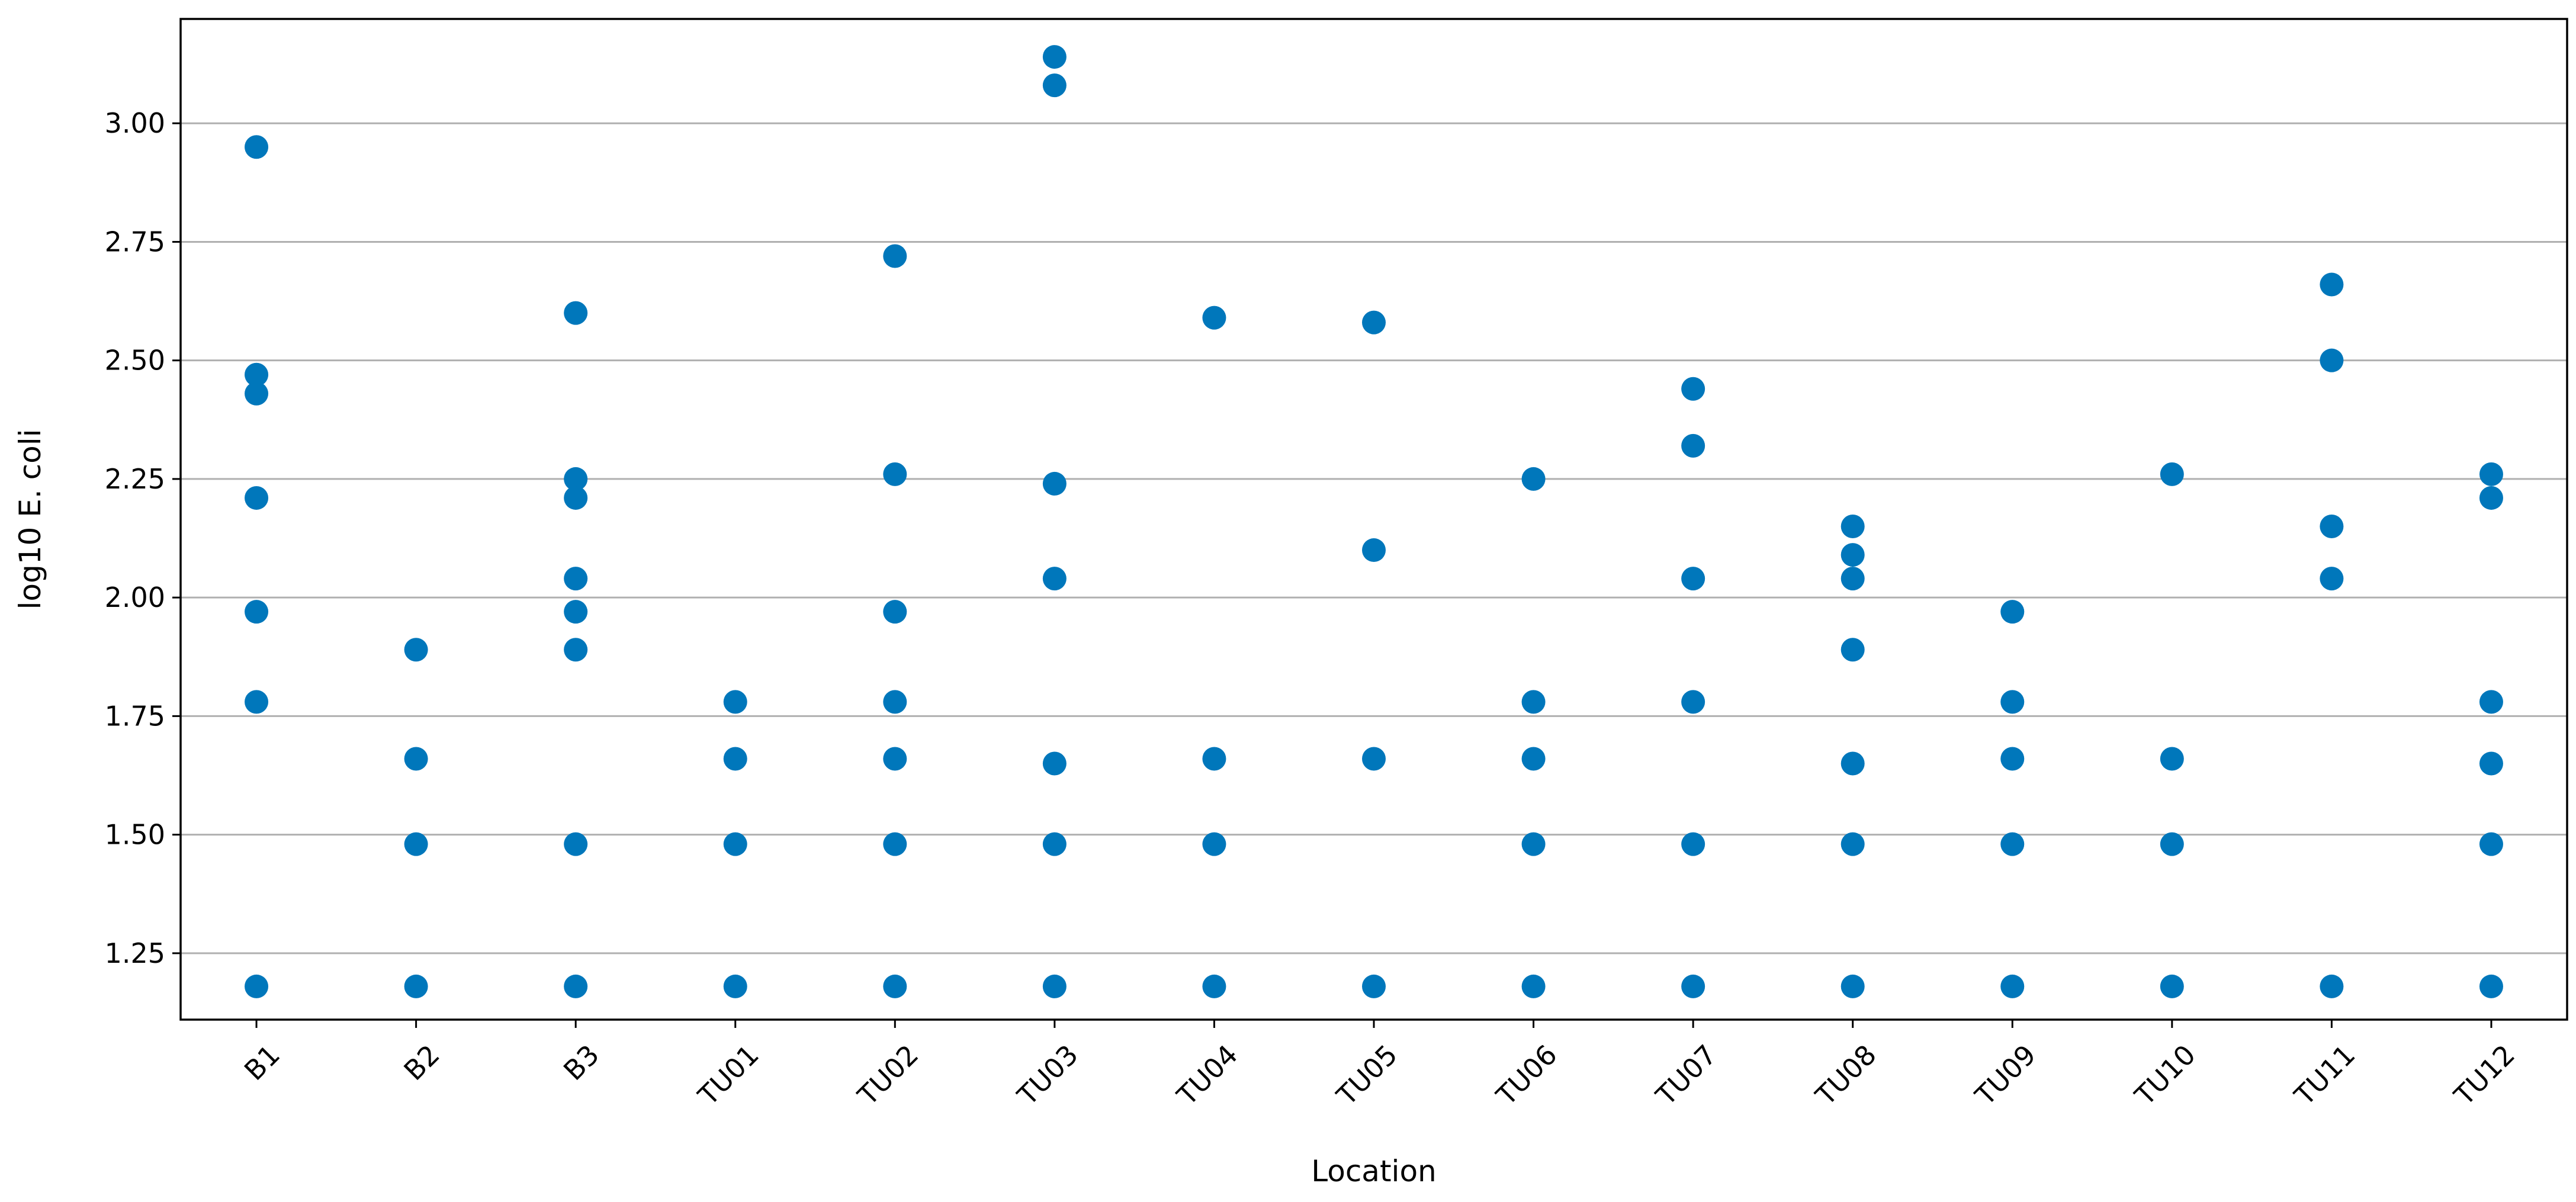  What do you see at coordinates (135, 835) in the screenshot?
I see `y-tick-label: 1.50` at bounding box center [135, 835].